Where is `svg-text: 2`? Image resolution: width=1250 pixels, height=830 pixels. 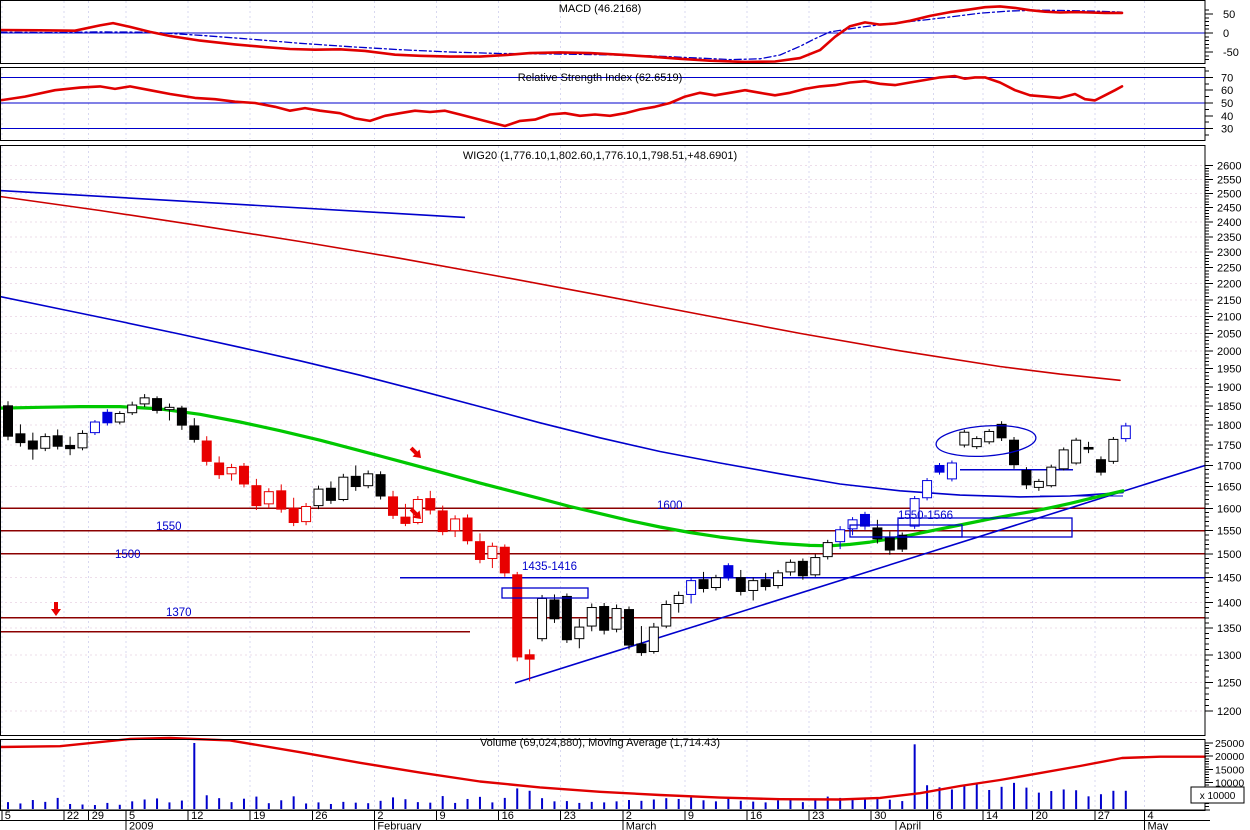
svg-text: 2 is located at coordinates (380, 816).